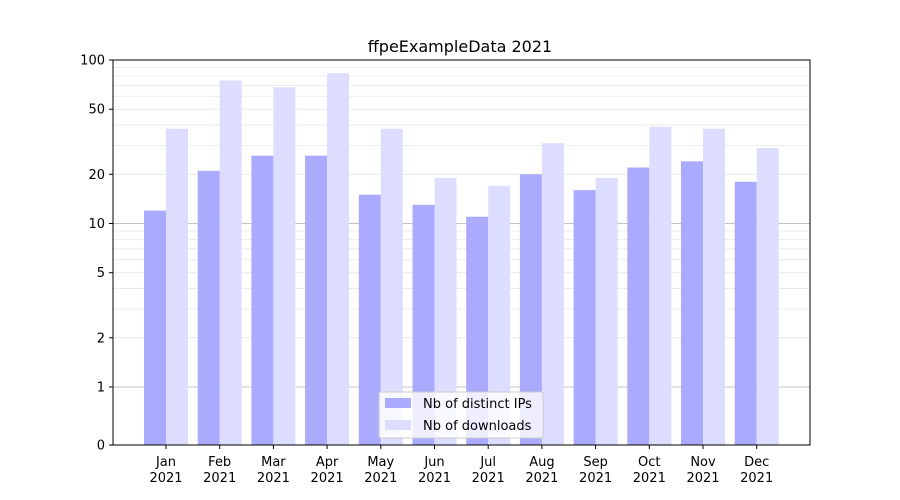 The image size is (900, 500). I want to click on x-tick-label: Apr, so click(327, 462).